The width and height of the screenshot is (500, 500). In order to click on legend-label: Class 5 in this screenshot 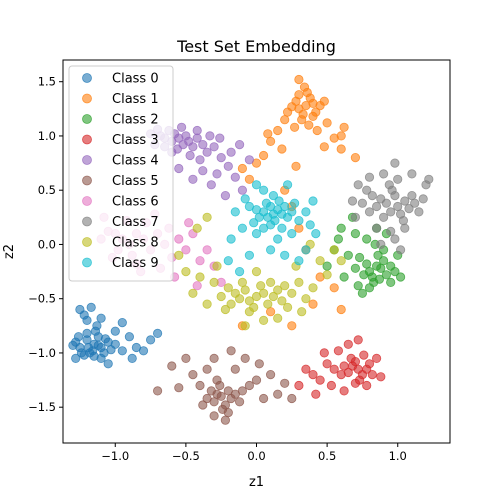, I will do `click(135, 181)`.